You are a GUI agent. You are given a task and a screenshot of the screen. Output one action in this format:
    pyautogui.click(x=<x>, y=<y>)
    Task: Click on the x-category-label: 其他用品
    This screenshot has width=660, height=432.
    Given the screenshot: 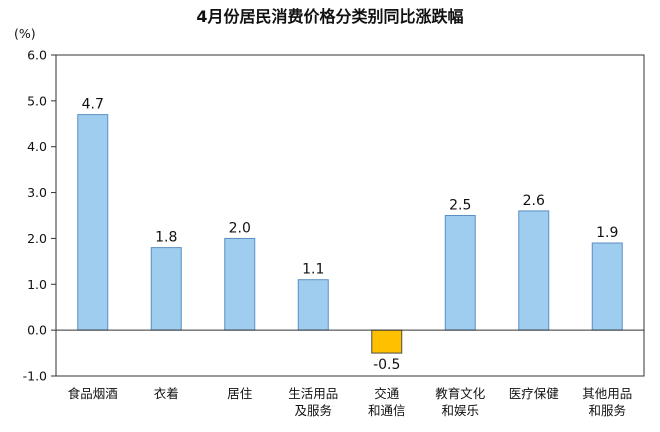 What is the action you would take?
    pyautogui.click(x=607, y=393)
    